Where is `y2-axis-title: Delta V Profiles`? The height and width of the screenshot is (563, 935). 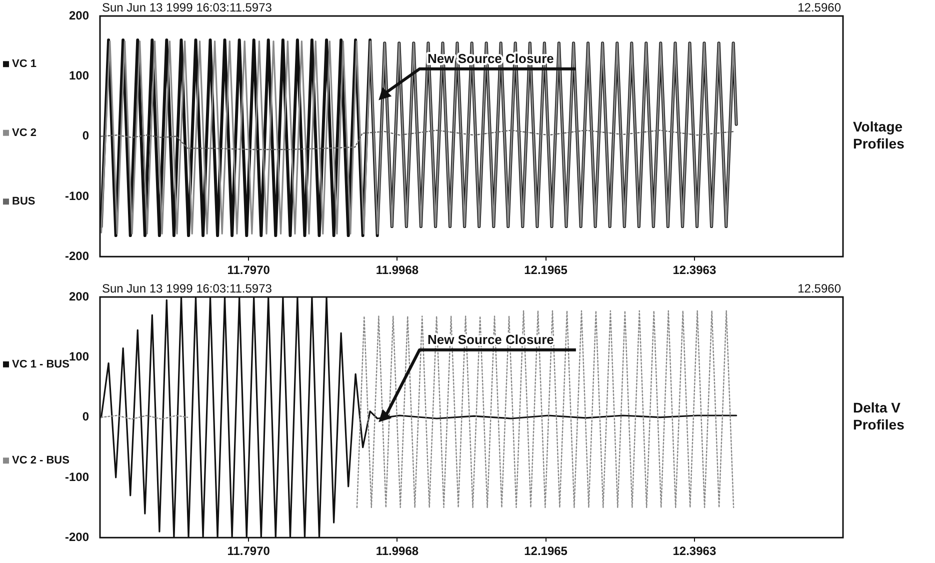 y2-axis-title: Delta V Profiles is located at coordinates (879, 416).